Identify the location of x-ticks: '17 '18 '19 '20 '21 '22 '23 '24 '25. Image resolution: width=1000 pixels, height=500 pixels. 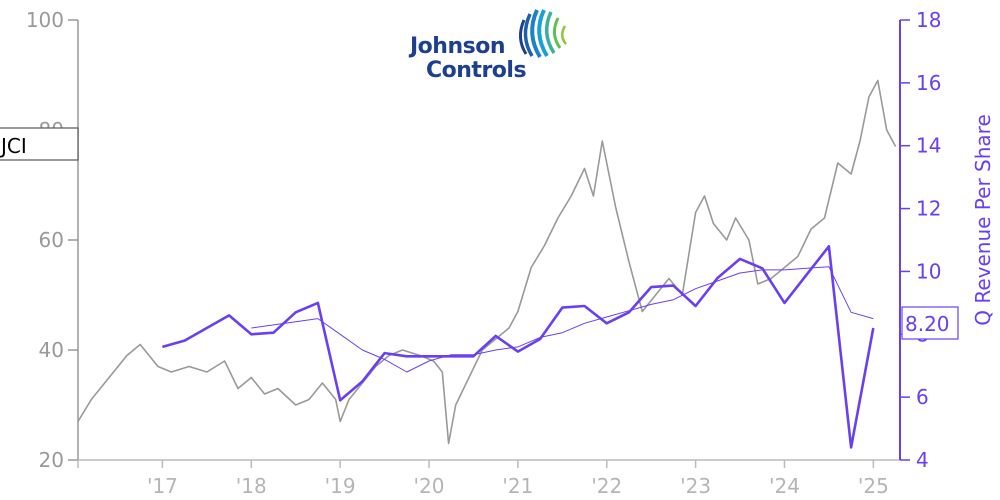
(483, 479).